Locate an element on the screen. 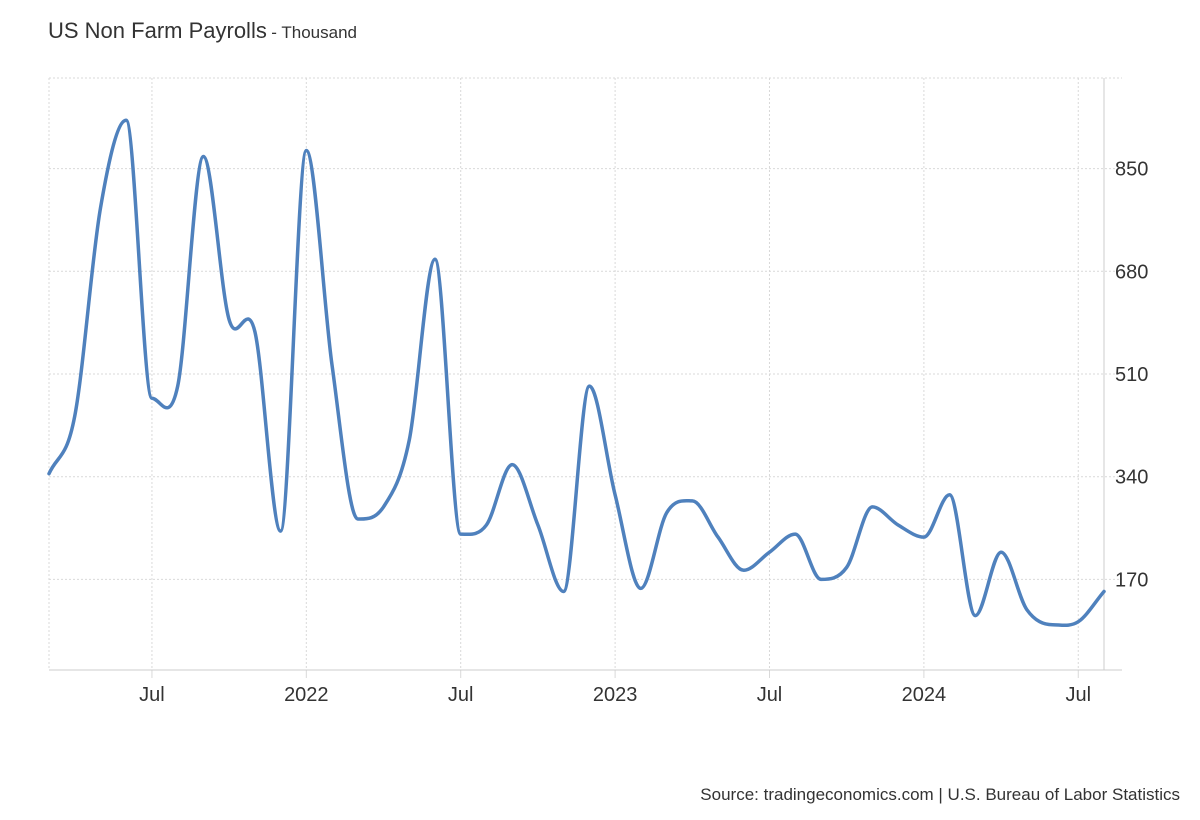  y-tick-label: 850 is located at coordinates (1131, 170).